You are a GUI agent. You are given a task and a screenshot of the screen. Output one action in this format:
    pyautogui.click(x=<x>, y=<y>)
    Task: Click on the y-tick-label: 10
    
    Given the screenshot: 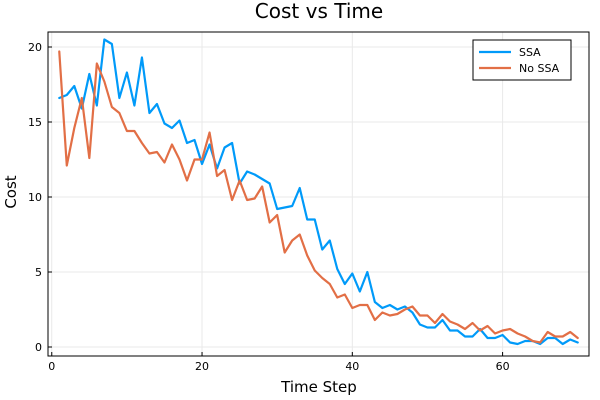 What is the action you would take?
    pyautogui.click(x=35, y=197)
    